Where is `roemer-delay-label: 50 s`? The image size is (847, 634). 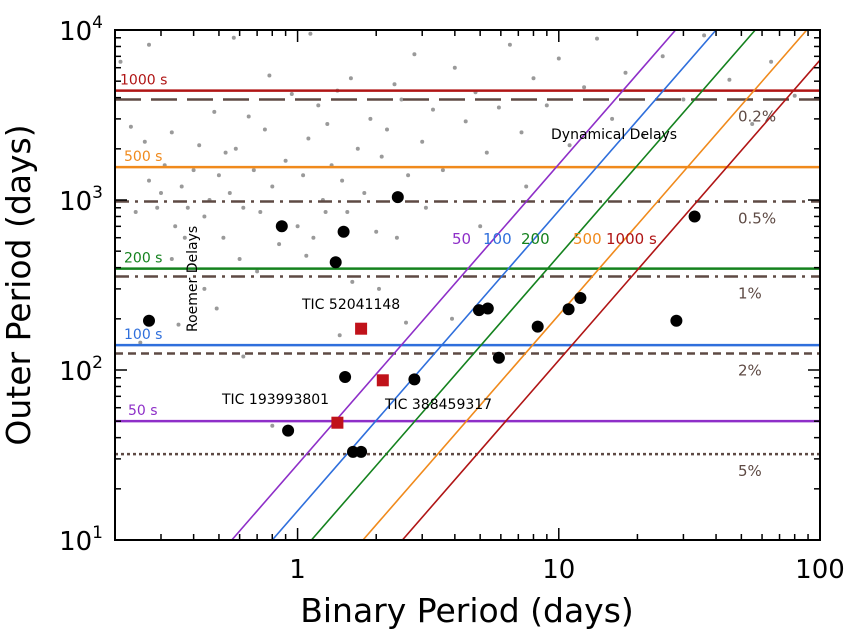
roemer-delay-label: 50 s is located at coordinates (143, 411).